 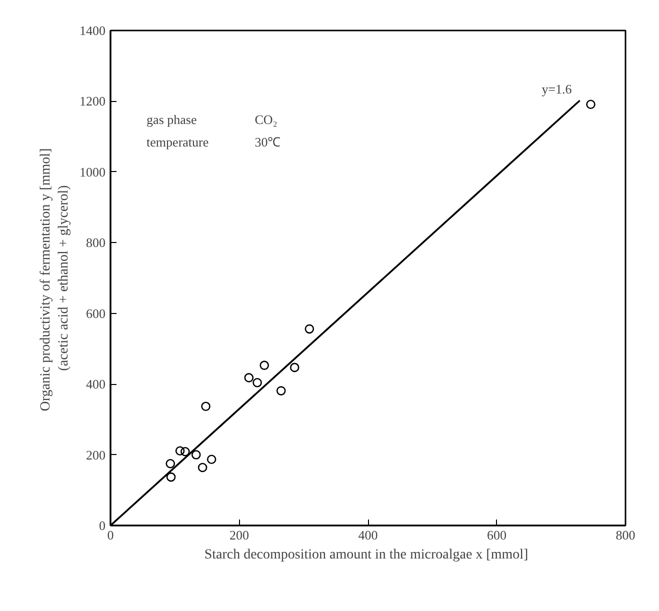 I want to click on x-tick-label: 600, so click(x=496, y=535).